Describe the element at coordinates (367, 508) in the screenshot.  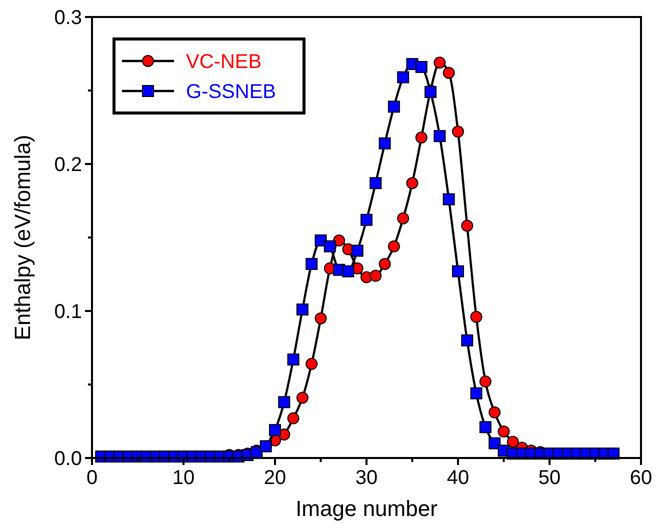
I see `x-axis-title: Image number` at that location.